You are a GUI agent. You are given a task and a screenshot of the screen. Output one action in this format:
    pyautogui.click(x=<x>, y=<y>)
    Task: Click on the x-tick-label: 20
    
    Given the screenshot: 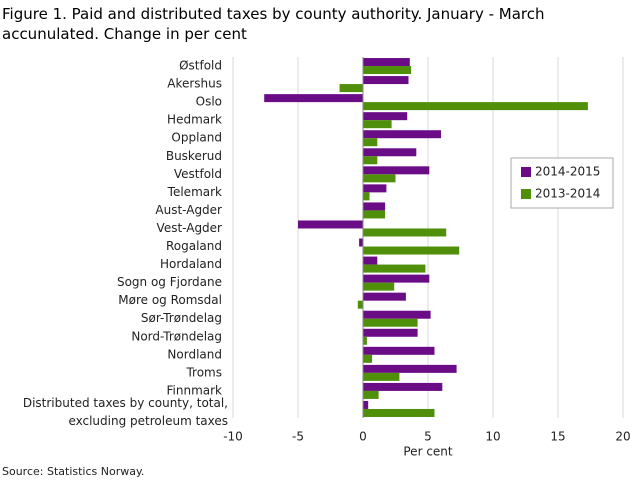 What is the action you would take?
    pyautogui.click(x=622, y=437)
    